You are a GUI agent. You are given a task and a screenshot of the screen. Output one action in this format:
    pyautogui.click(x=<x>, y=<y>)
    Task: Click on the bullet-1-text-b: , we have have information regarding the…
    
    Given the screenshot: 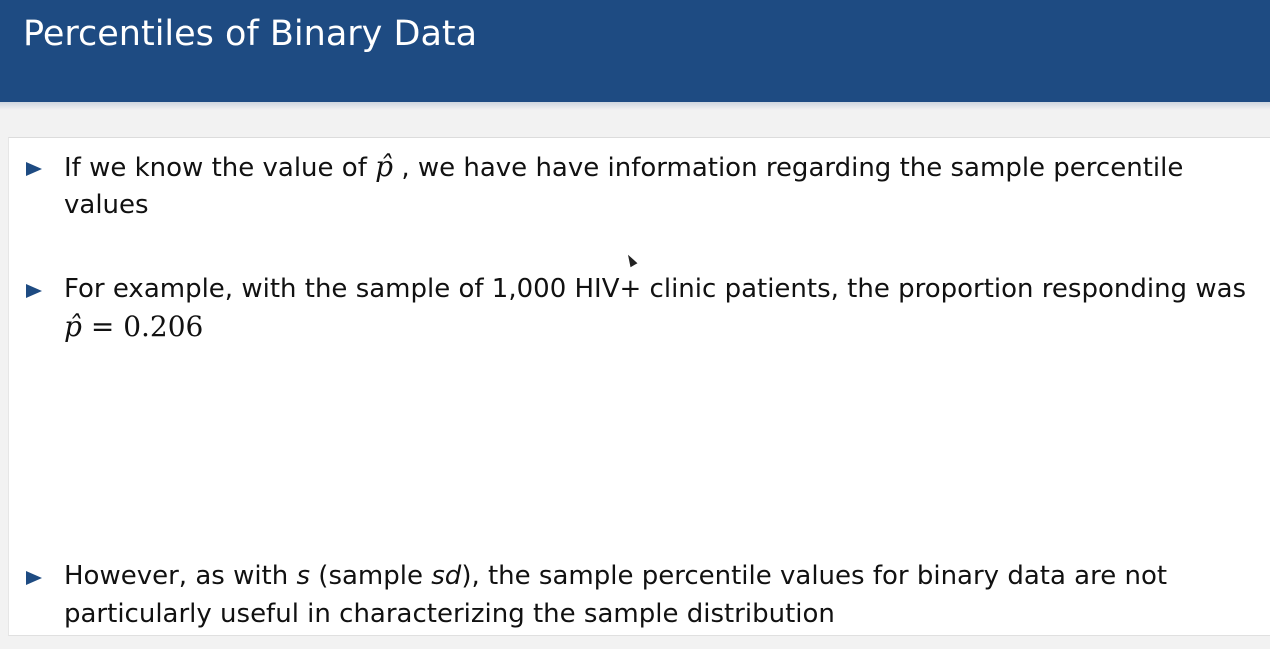 What is the action you would take?
    pyautogui.click(x=788, y=168)
    